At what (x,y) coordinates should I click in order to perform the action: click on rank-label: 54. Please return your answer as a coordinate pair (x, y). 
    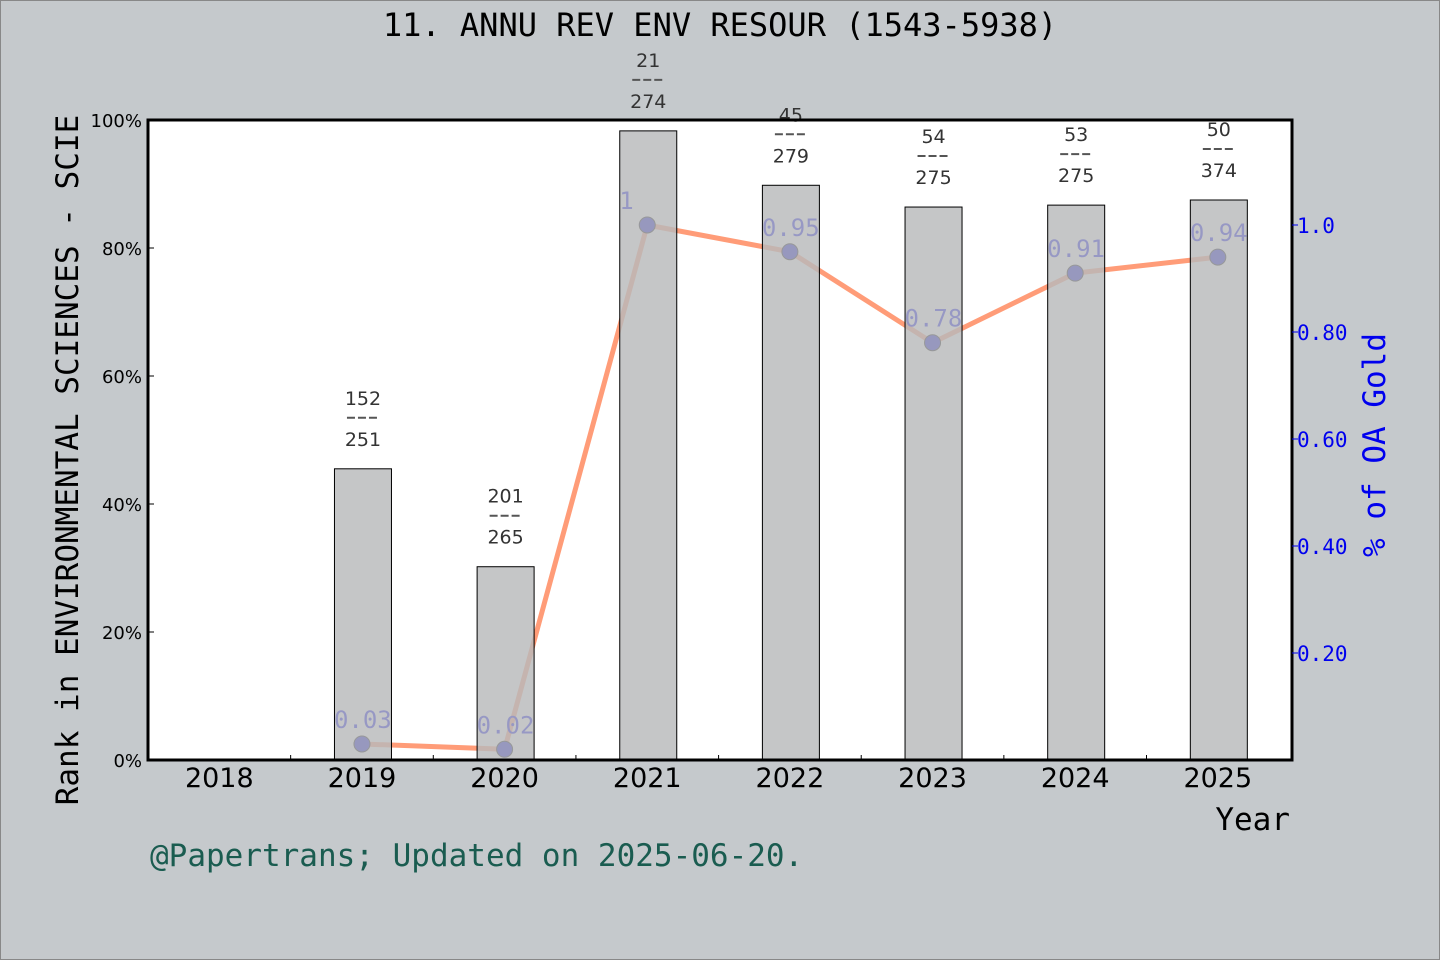
    Looking at the image, I should click on (933, 137).